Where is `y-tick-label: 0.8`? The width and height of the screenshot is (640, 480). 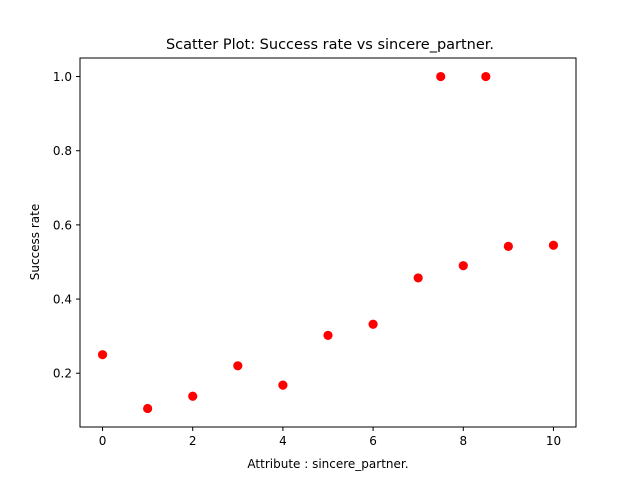
y-tick-label: 0.8 is located at coordinates (62, 151).